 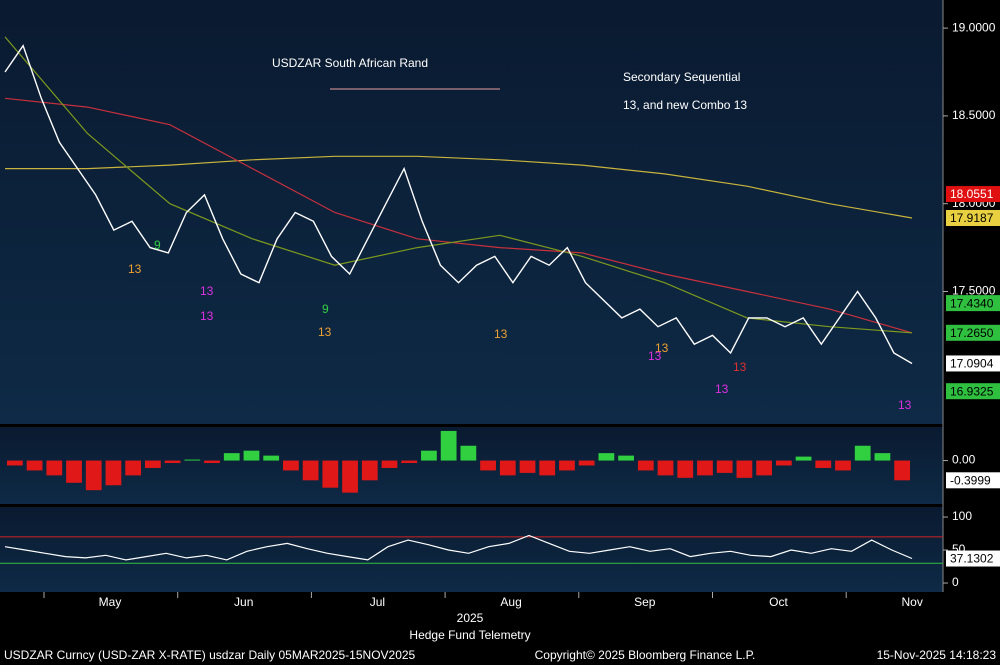 I want to click on y-tick-label: 0, so click(x=955, y=582).